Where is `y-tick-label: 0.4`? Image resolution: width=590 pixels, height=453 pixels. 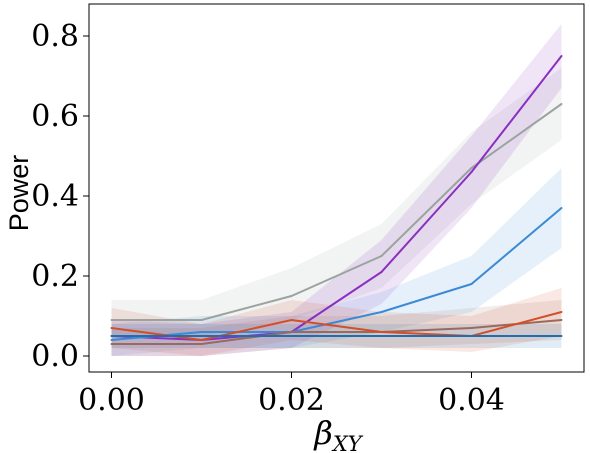 y-tick-label: 0.4 is located at coordinates (55, 196).